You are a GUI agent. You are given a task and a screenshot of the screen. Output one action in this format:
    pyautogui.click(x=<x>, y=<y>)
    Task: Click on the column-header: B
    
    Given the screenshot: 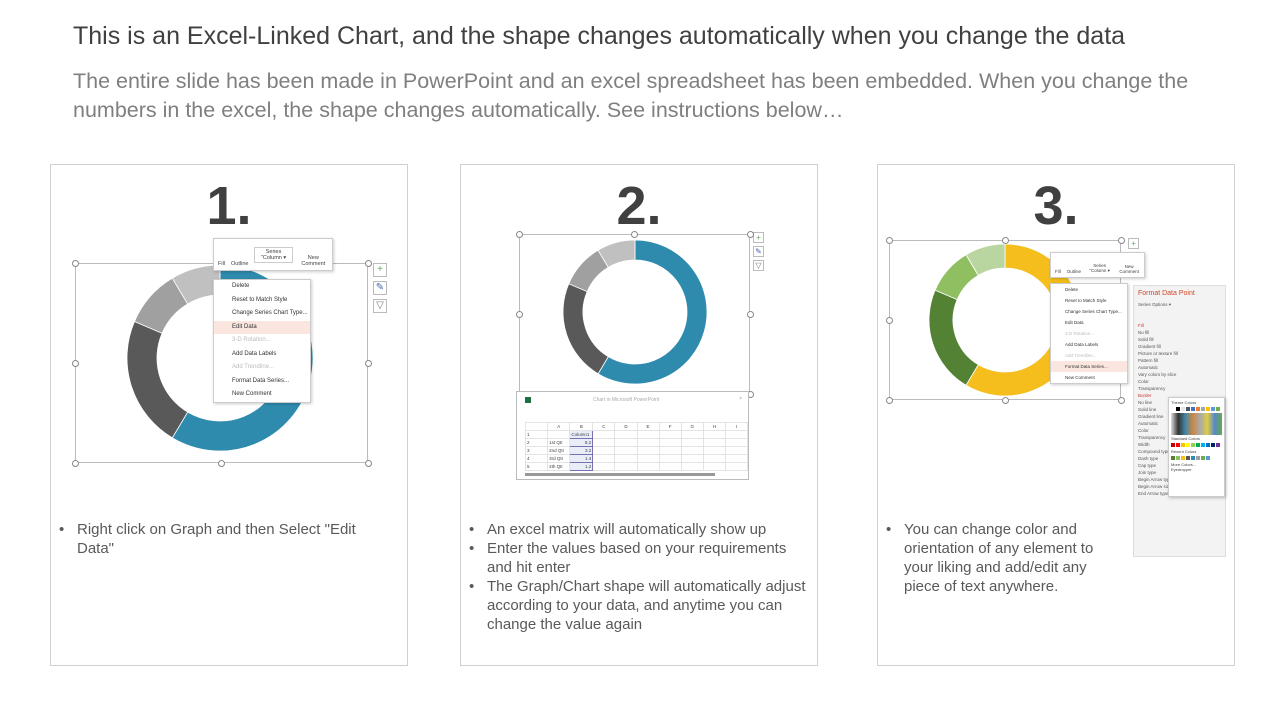 What is the action you would take?
    pyautogui.click(x=581, y=426)
    